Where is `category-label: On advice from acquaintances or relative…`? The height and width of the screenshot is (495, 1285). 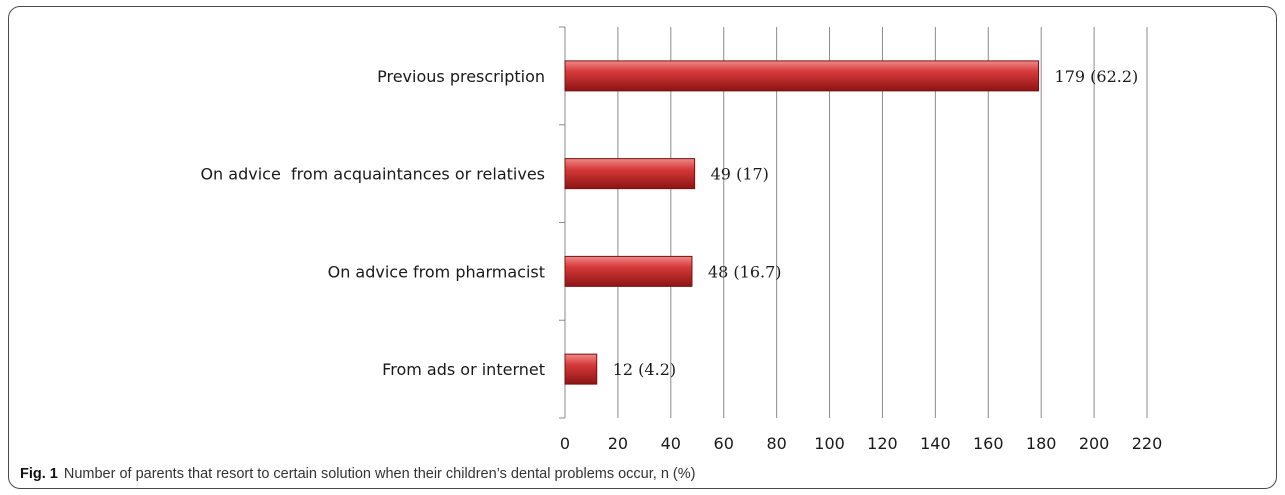
category-label: On advice from acquaintances or relative… is located at coordinates (372, 174).